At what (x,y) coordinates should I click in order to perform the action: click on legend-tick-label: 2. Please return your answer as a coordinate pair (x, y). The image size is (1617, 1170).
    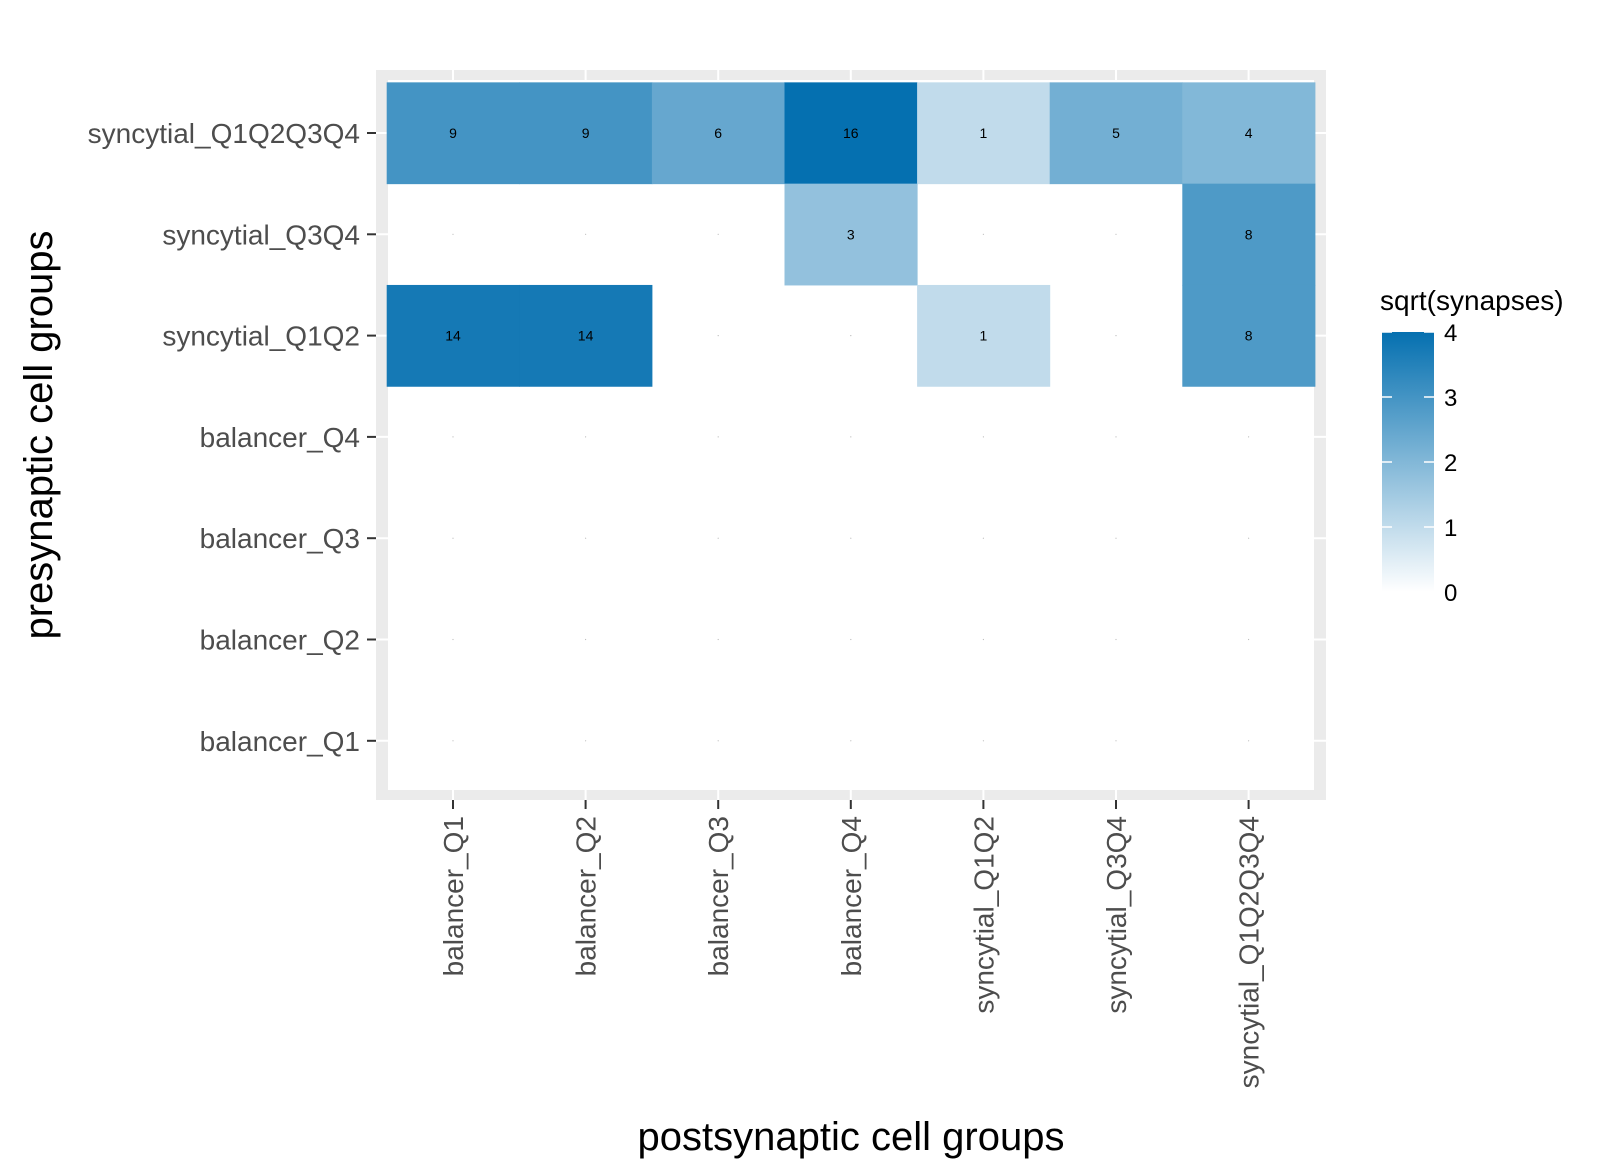
    Looking at the image, I should click on (1450, 463).